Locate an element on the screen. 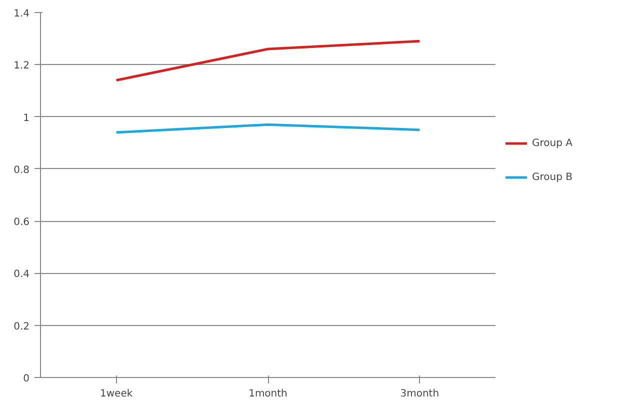  y-tick-label: 0 is located at coordinates (26, 379).